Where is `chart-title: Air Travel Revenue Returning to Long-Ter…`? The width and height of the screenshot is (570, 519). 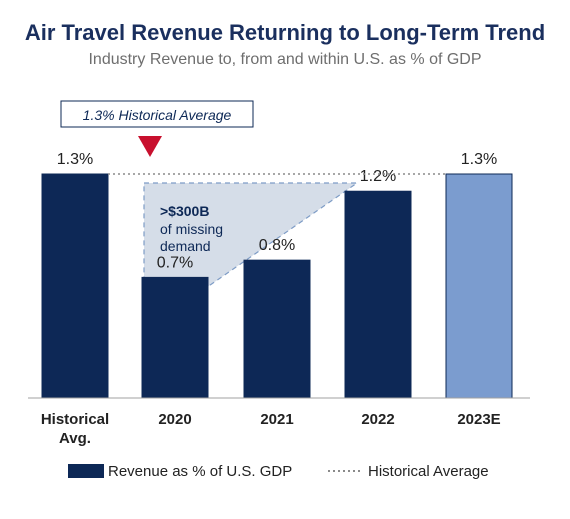
chart-title: Air Travel Revenue Returning to Long-Ter… is located at coordinates (285, 32).